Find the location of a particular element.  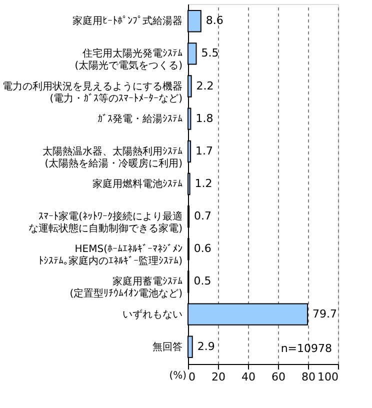

y-tick-label: HEMS(ﾎｰﾑｴﾈﾙｷﾞｰﾏﾈｼﾞﾒﾝﾄｼｽﾃﾑ｡家庭内のｴﾈﾙｷﾞｰ監理ｼｽﾃﾑ) is located at coordinates (110, 255).